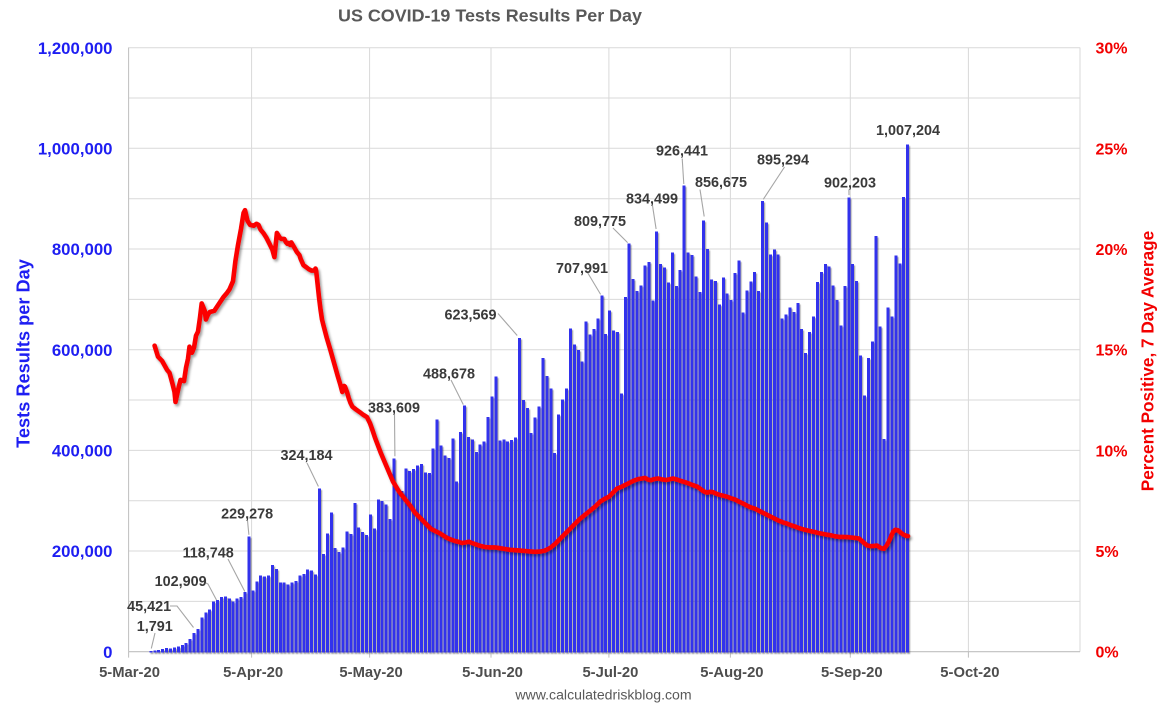 The height and width of the screenshot is (709, 1162). What do you see at coordinates (82, 551) in the screenshot?
I see `svg-text: 200,000` at bounding box center [82, 551].